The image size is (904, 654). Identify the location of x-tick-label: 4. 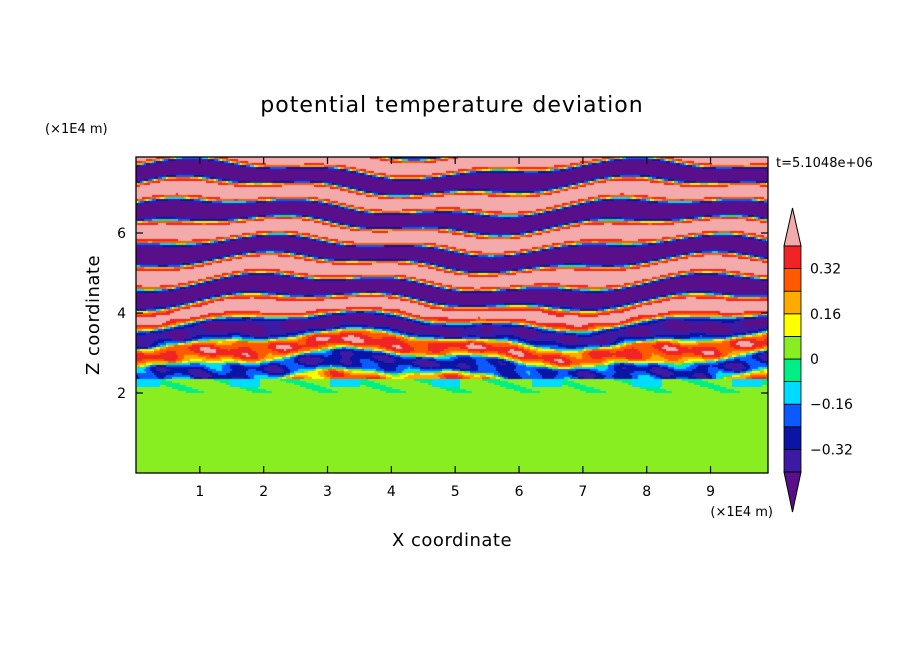
(391, 492).